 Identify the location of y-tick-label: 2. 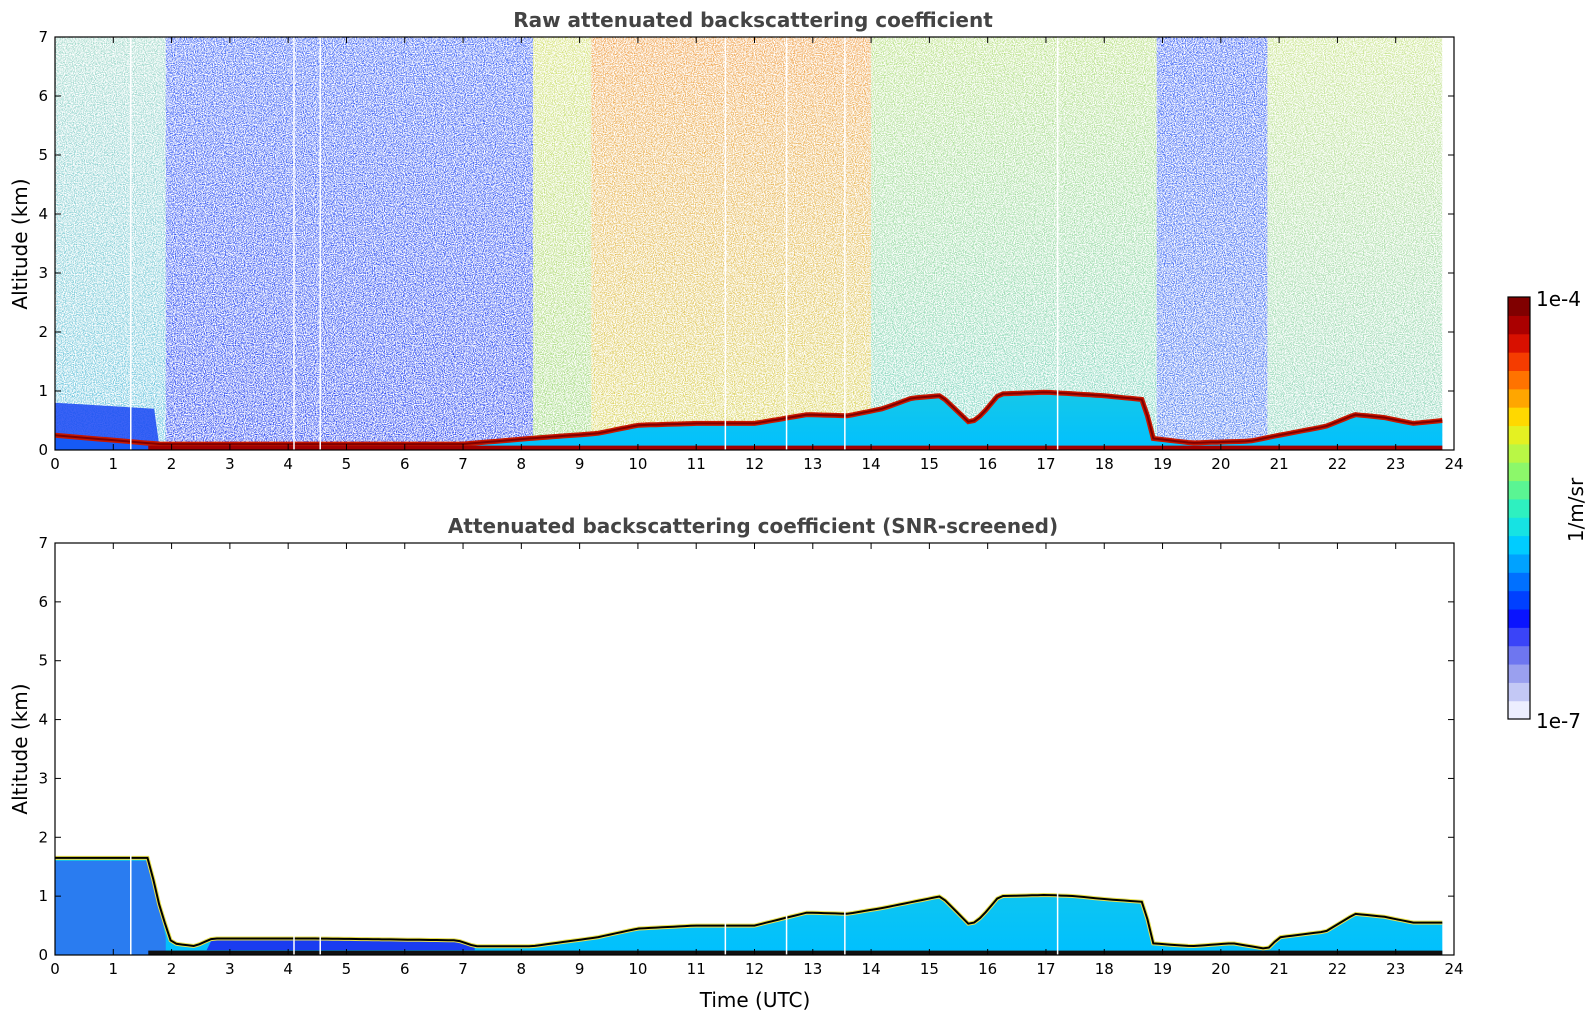
(43, 332).